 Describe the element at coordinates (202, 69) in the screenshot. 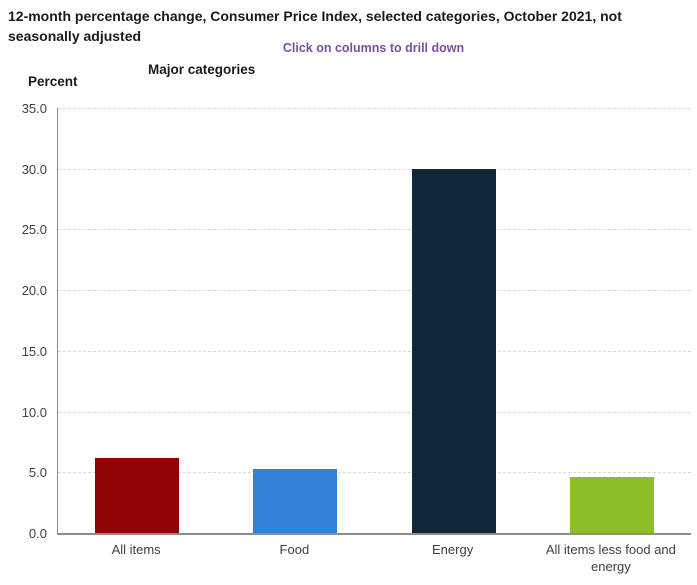

I see `major-categories-label: Major categories` at that location.